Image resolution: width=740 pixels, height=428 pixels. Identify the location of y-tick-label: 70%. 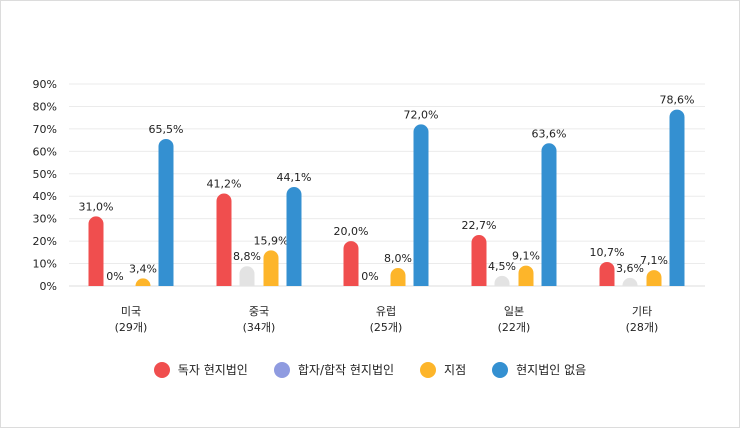
(45, 129).